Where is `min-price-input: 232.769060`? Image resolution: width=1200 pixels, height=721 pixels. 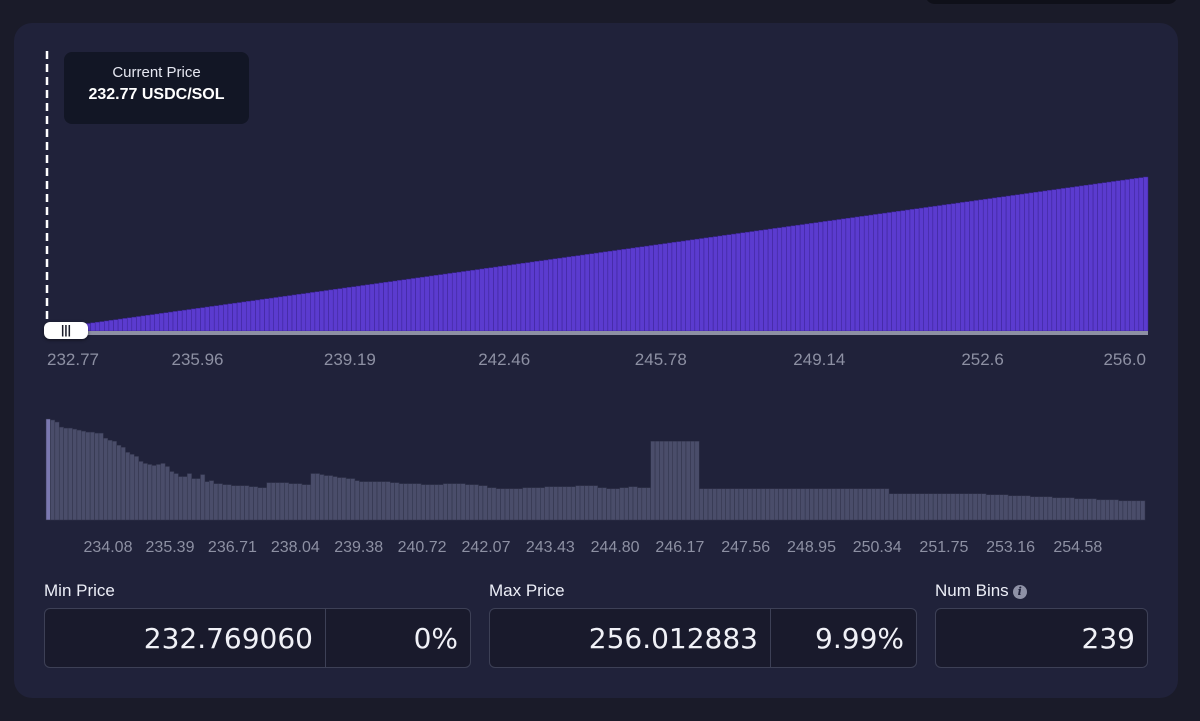
min-price-input: 232.769060 is located at coordinates (228, 638).